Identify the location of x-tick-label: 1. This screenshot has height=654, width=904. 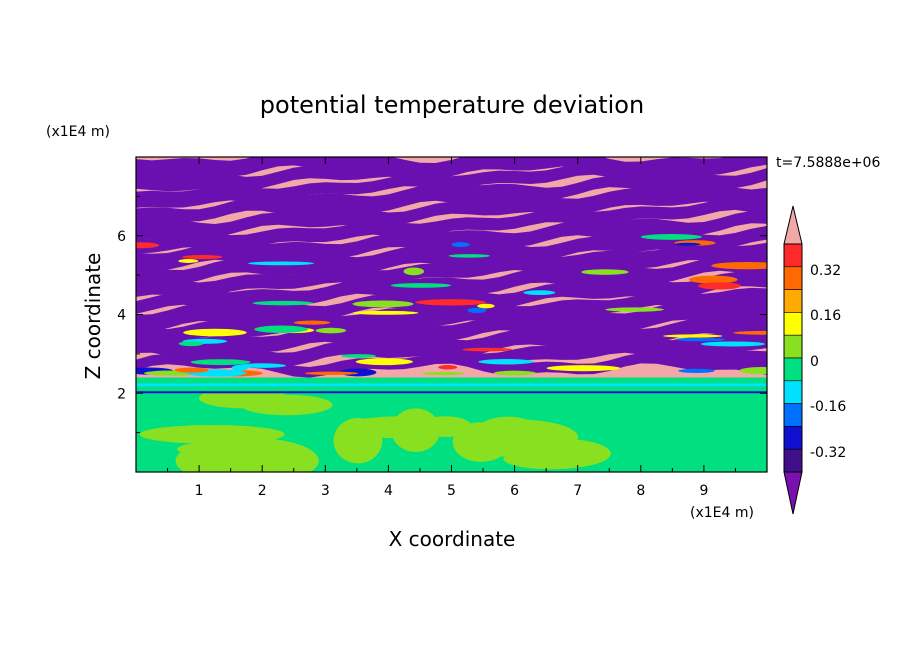
(199, 491).